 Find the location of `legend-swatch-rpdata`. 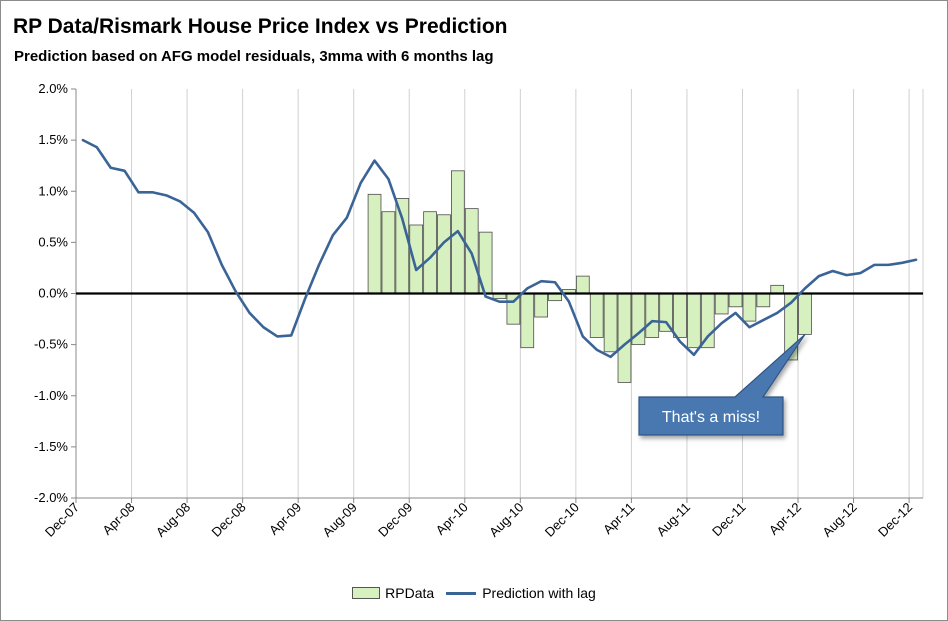

legend-swatch-rpdata is located at coordinates (366, 593).